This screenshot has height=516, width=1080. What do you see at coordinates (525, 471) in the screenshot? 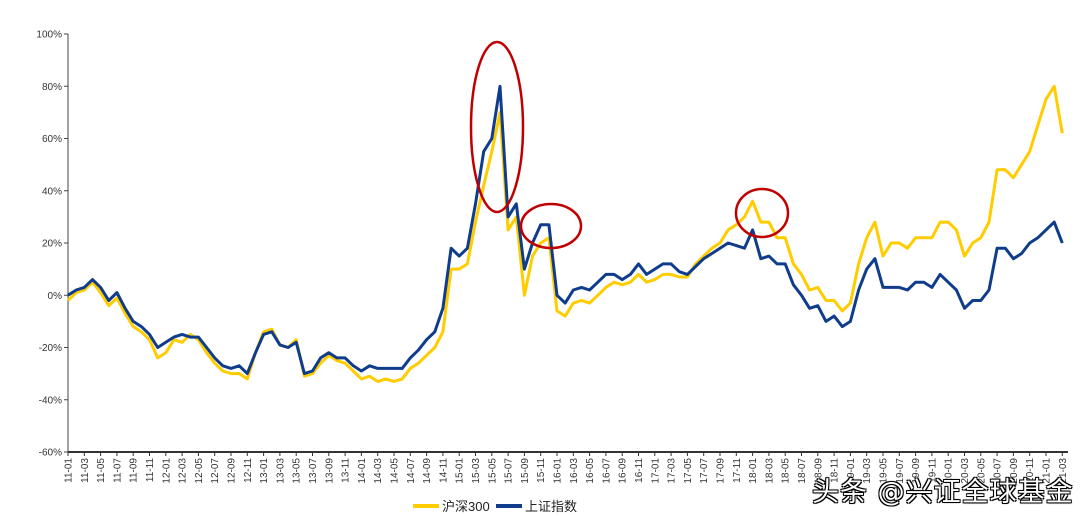
I see `x-tick-label: 15-09` at bounding box center [525, 471].